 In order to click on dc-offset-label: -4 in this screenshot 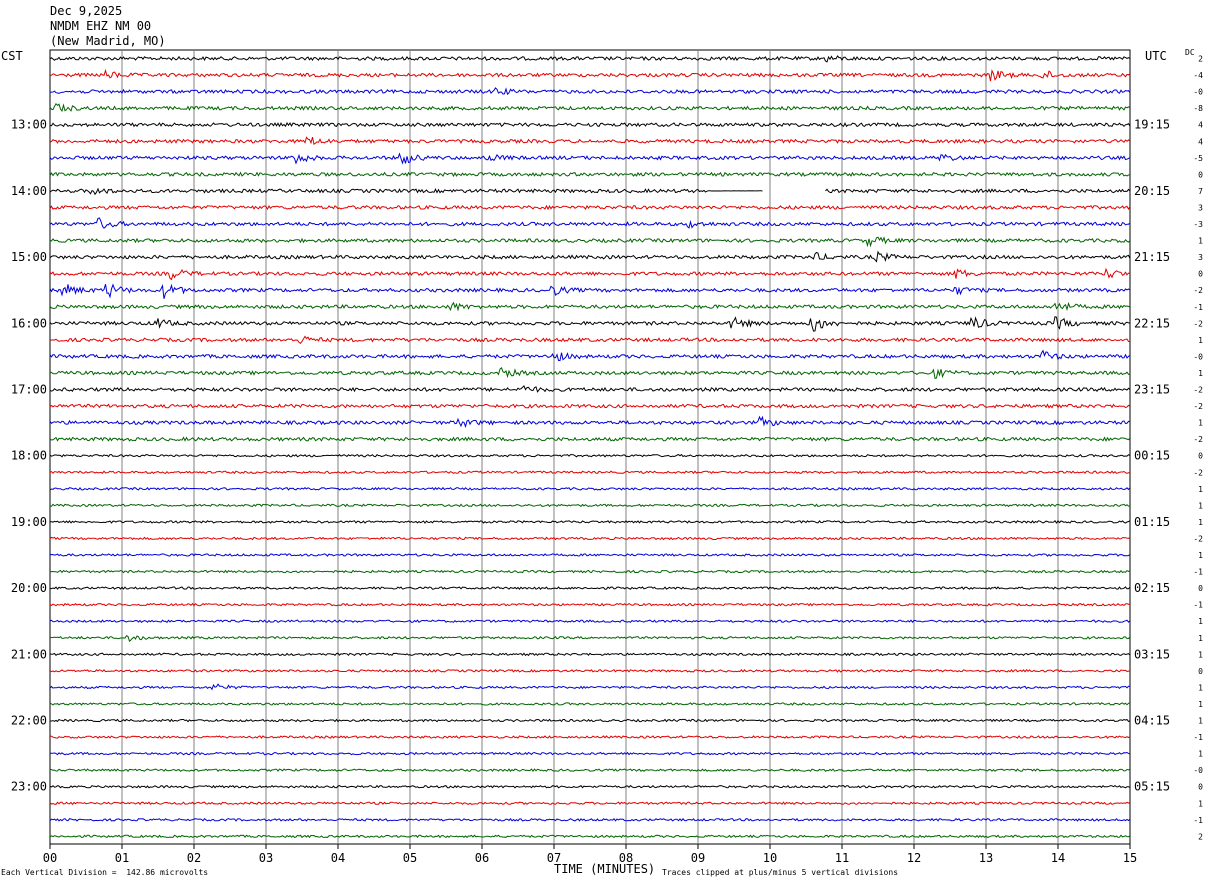, I will do `click(1198, 75)`.